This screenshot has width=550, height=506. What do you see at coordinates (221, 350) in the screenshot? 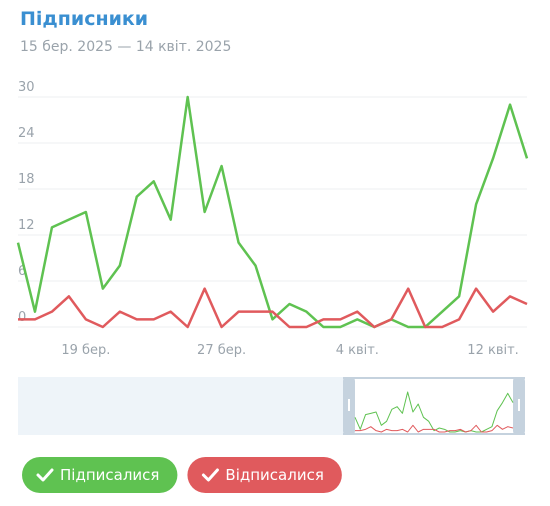
I see `x-tick-label: 27 бер.` at bounding box center [221, 350].